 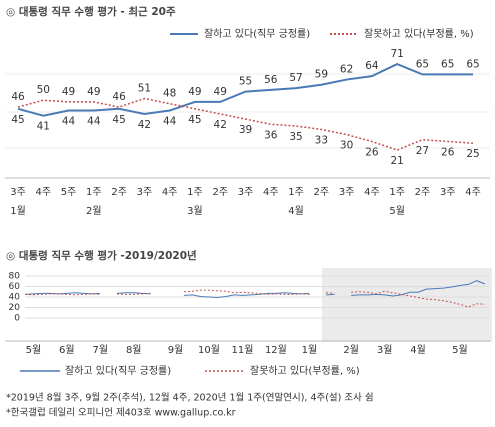 I want to click on data-label: 64, so click(x=372, y=66).